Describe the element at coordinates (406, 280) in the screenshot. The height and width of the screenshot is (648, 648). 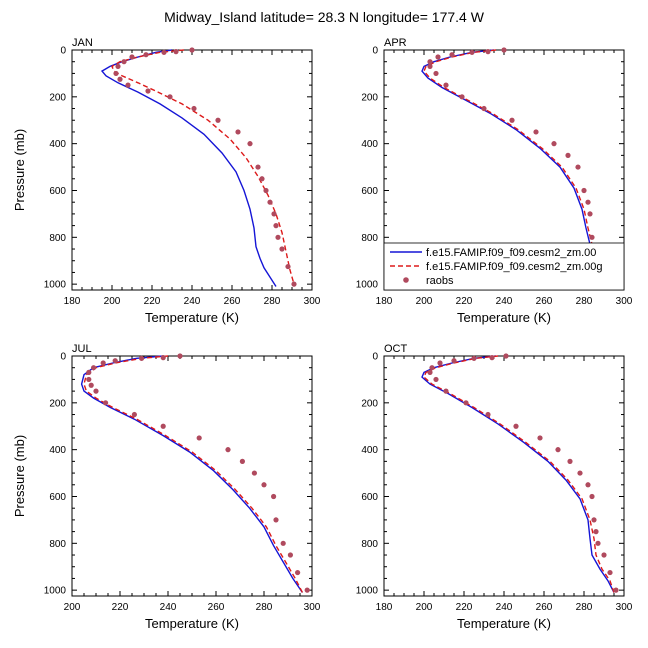
I see `legend-swatch-obs` at that location.